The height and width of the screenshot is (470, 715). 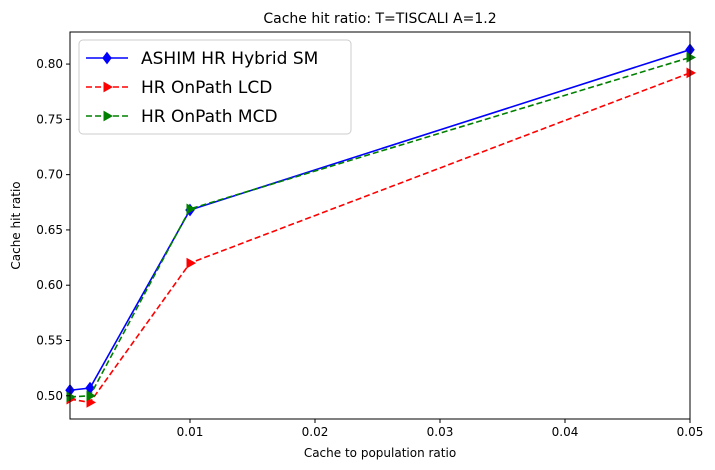 I want to click on y-axis-label: Cache hit ratio, so click(x=16, y=225).